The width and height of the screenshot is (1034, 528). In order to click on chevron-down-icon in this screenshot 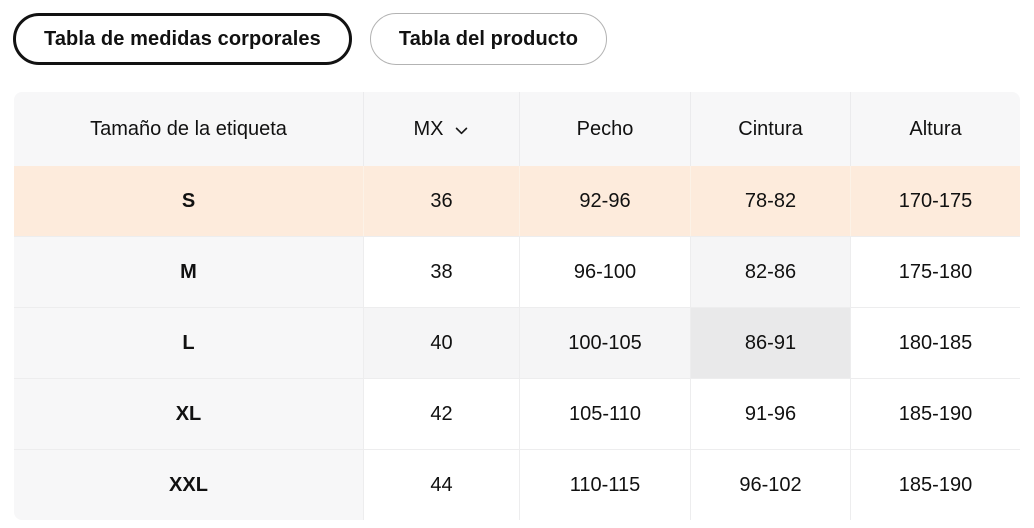, I will do `click(461, 129)`.